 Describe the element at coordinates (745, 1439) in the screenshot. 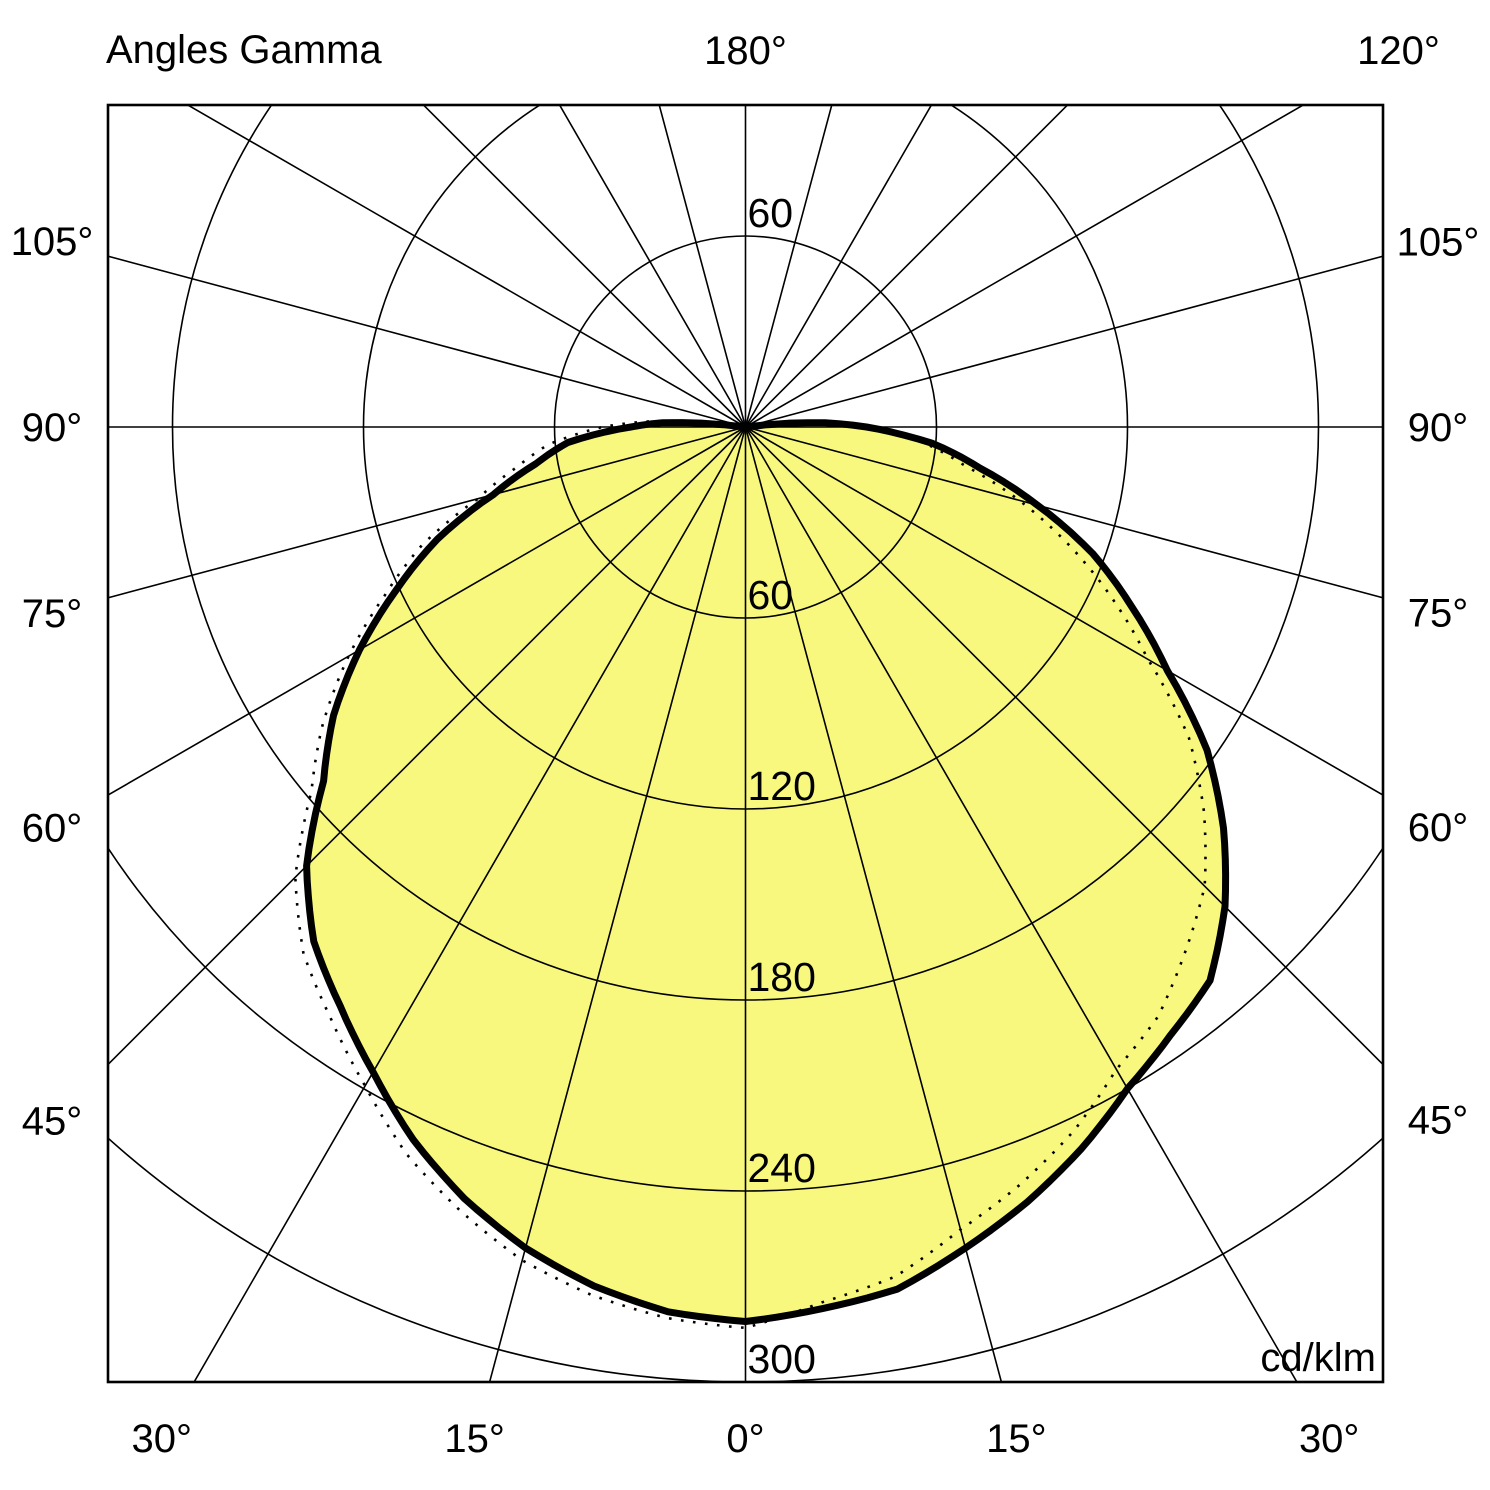

I see `gamma-label-bottom: 0°` at that location.